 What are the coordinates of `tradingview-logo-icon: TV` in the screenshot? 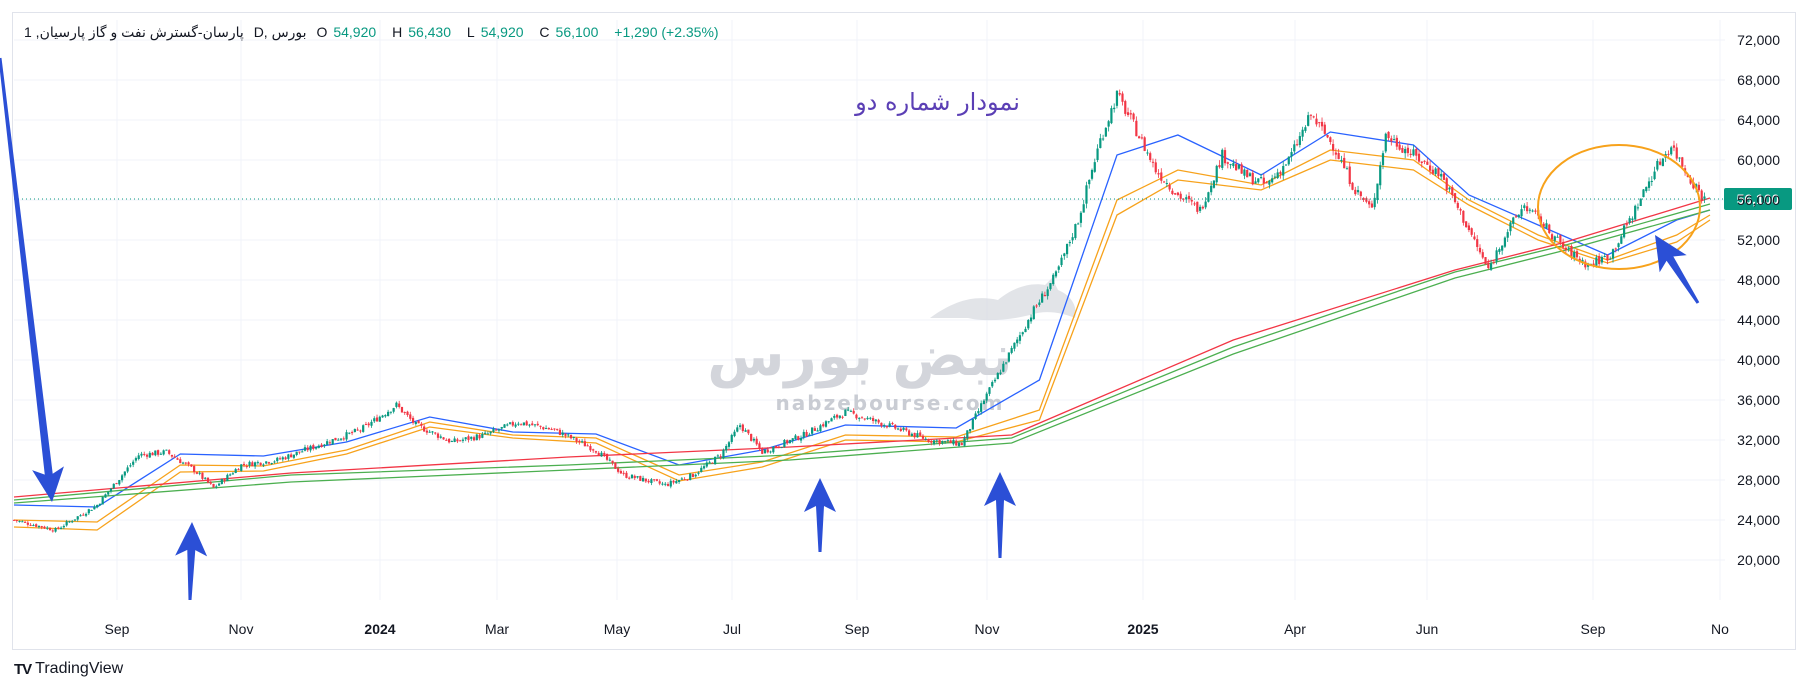 It's located at (23, 669).